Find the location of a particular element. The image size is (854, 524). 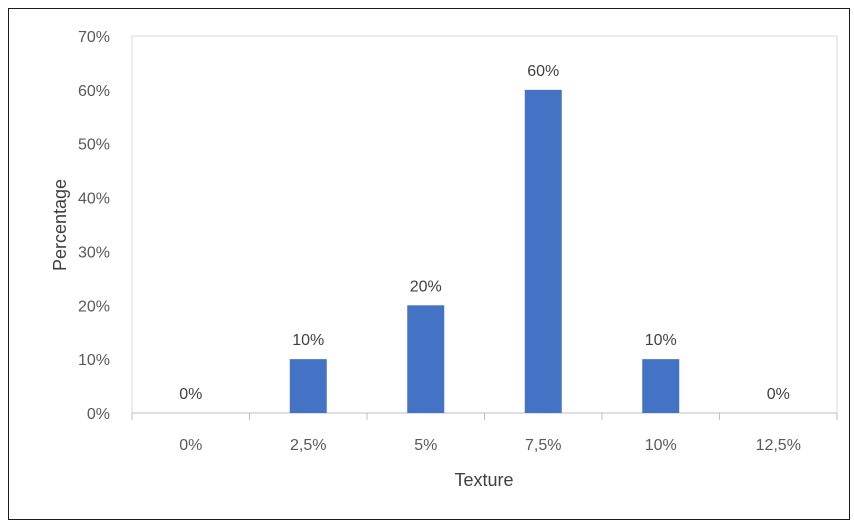

x-tick-label: 0% is located at coordinates (190, 445).